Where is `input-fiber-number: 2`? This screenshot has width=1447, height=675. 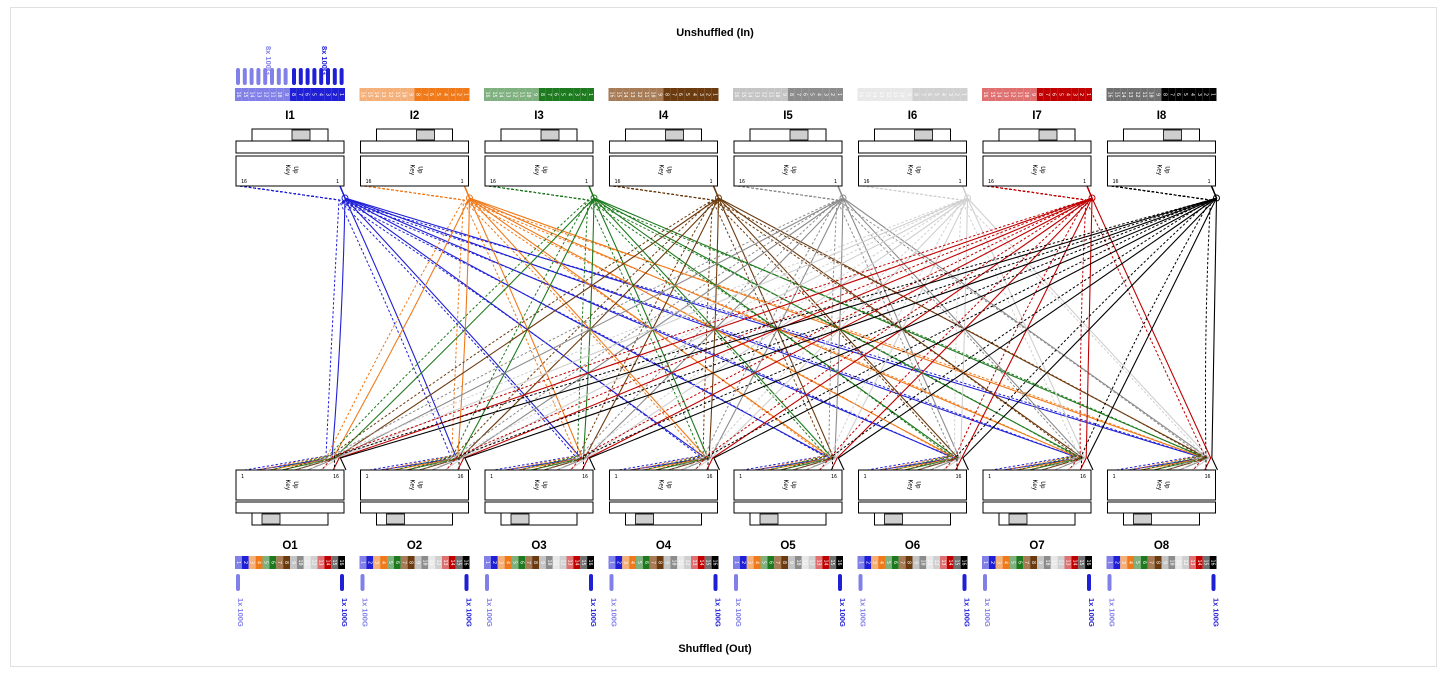 input-fiber-number: 2 is located at coordinates (1081, 94).